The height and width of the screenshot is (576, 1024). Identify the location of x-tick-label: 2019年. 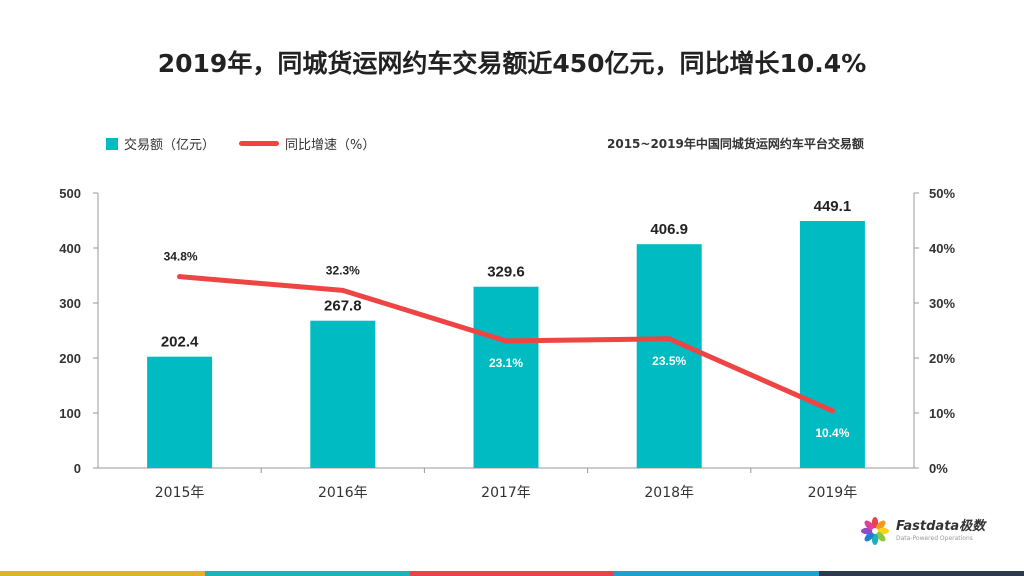
(833, 493).